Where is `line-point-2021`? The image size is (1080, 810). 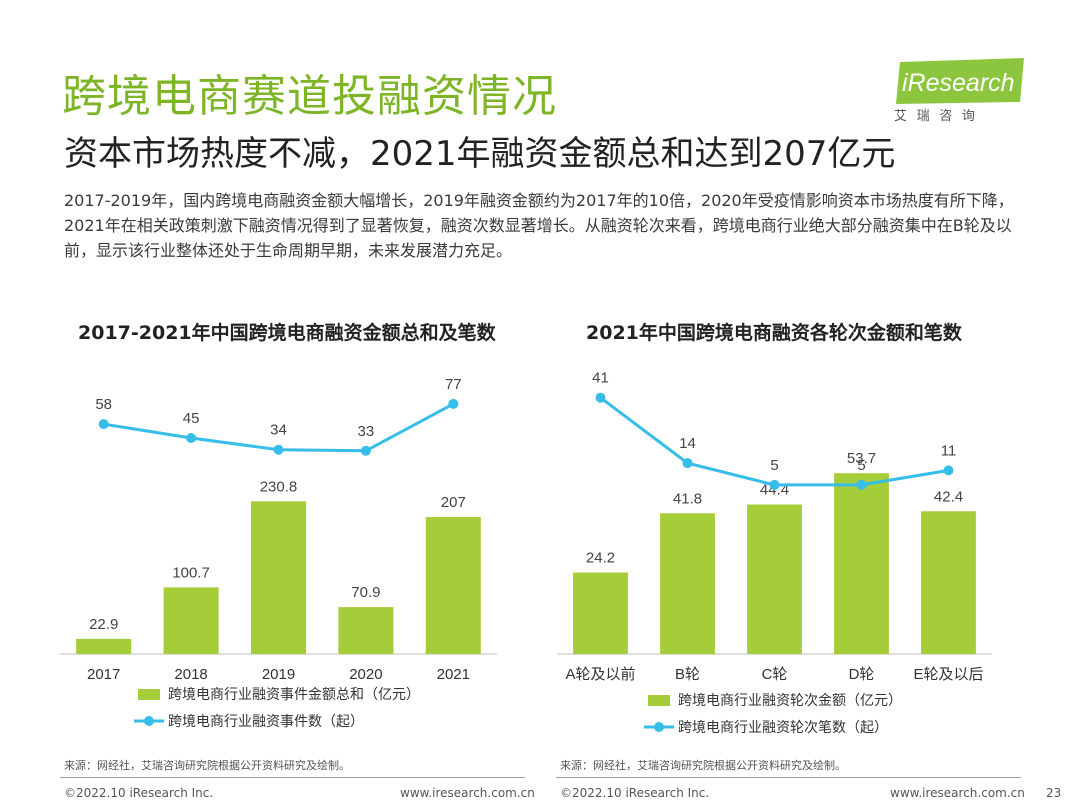
line-point-2021 is located at coordinates (453, 403).